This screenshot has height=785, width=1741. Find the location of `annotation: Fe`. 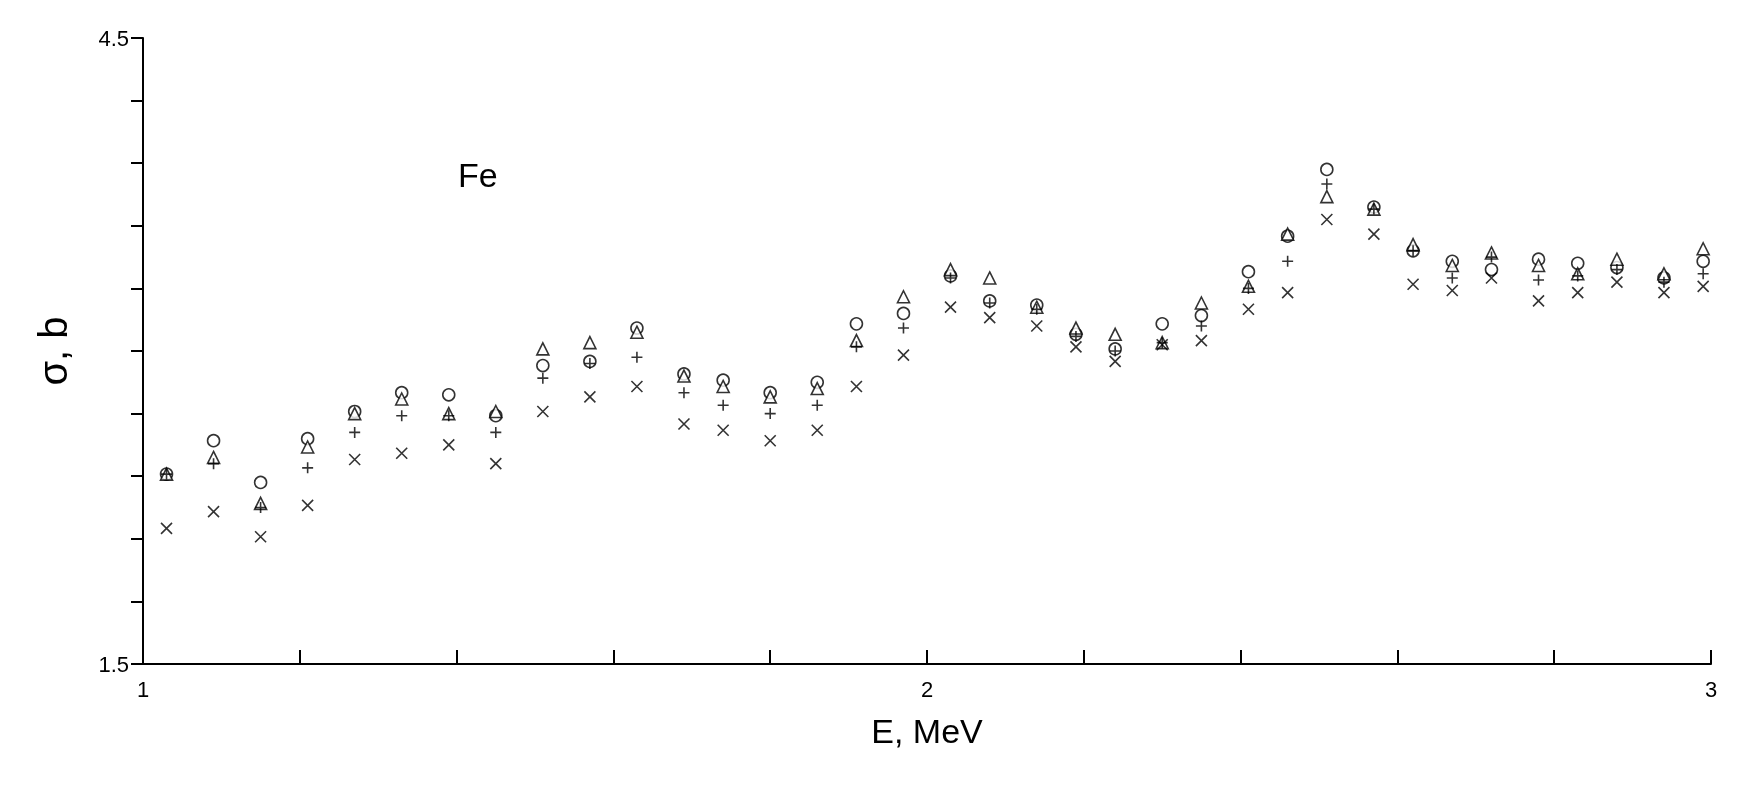

annotation: Fe is located at coordinates (478, 175).